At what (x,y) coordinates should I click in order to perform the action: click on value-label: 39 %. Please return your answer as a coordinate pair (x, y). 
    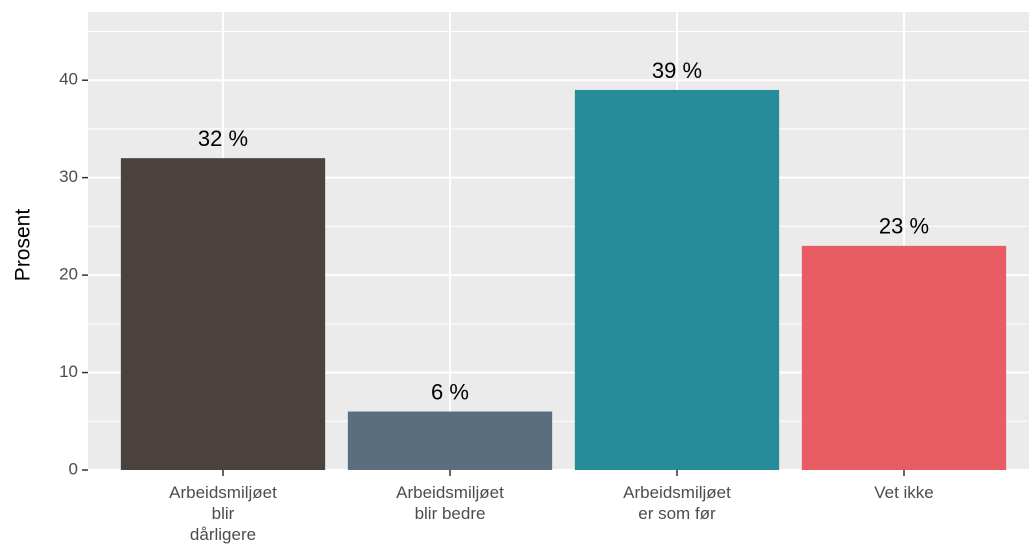
    Looking at the image, I should click on (677, 70).